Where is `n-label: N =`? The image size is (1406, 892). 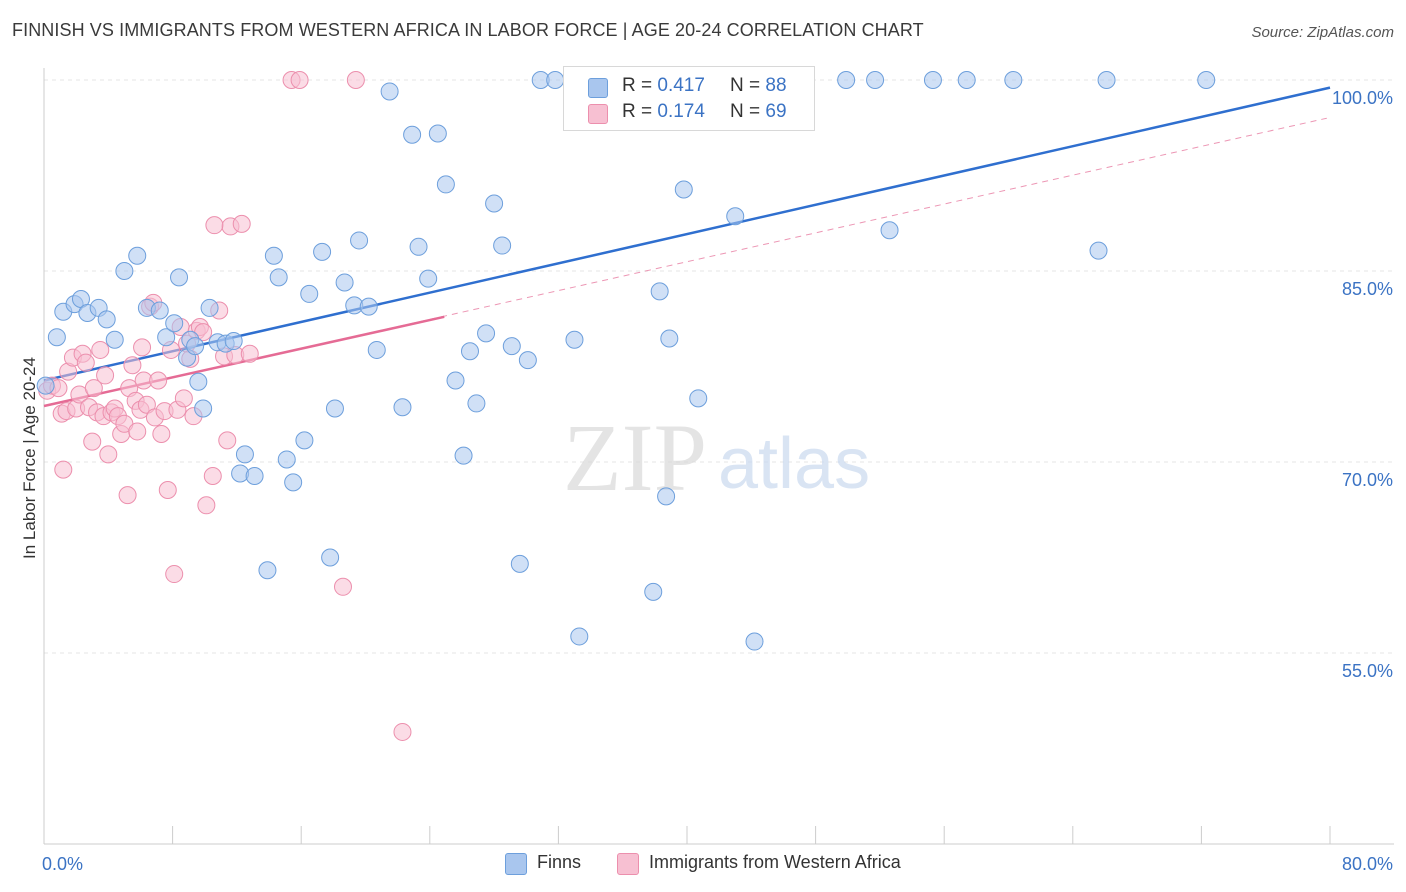
n-label: N = is located at coordinates (748, 85).